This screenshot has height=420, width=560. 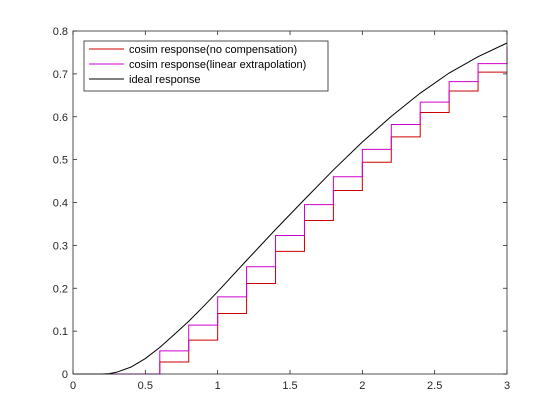 I want to click on x-tick-label: 0.5, so click(x=145, y=386).